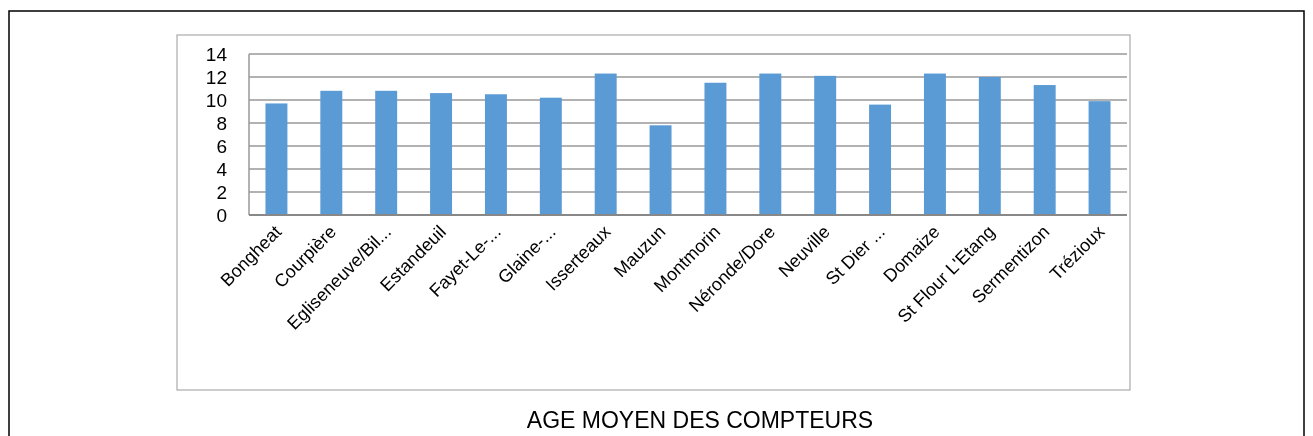 This screenshot has height=436, width=1313. Describe the element at coordinates (216, 77) in the screenshot. I see `y-tick-label: 12` at that location.